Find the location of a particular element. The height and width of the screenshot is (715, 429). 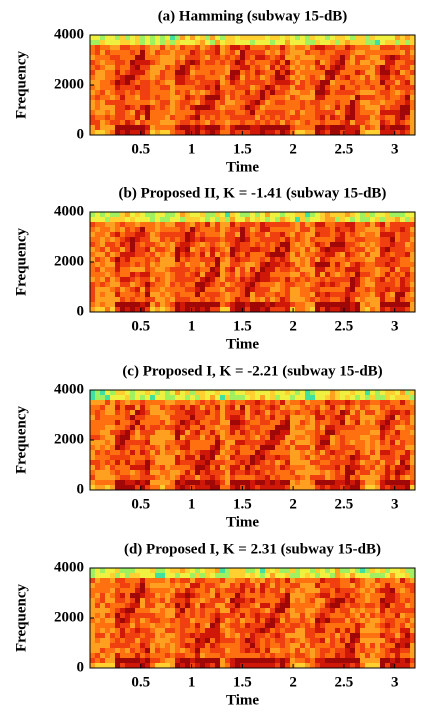

y-tick-label: 0 is located at coordinates (81, 134).